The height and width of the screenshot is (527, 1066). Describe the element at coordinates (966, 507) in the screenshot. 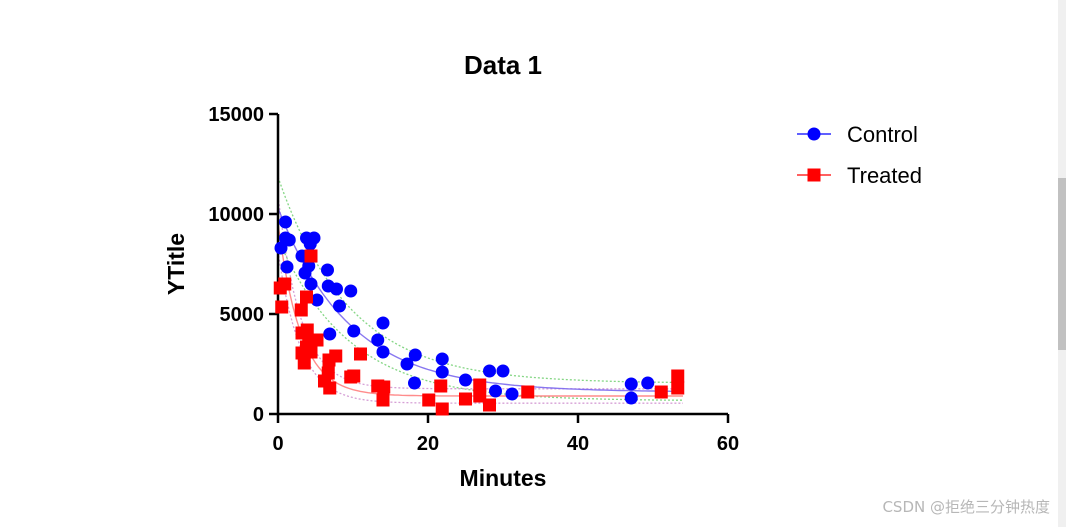

I see `watermark-text: CSDN @拒绝三分钟热度` at that location.